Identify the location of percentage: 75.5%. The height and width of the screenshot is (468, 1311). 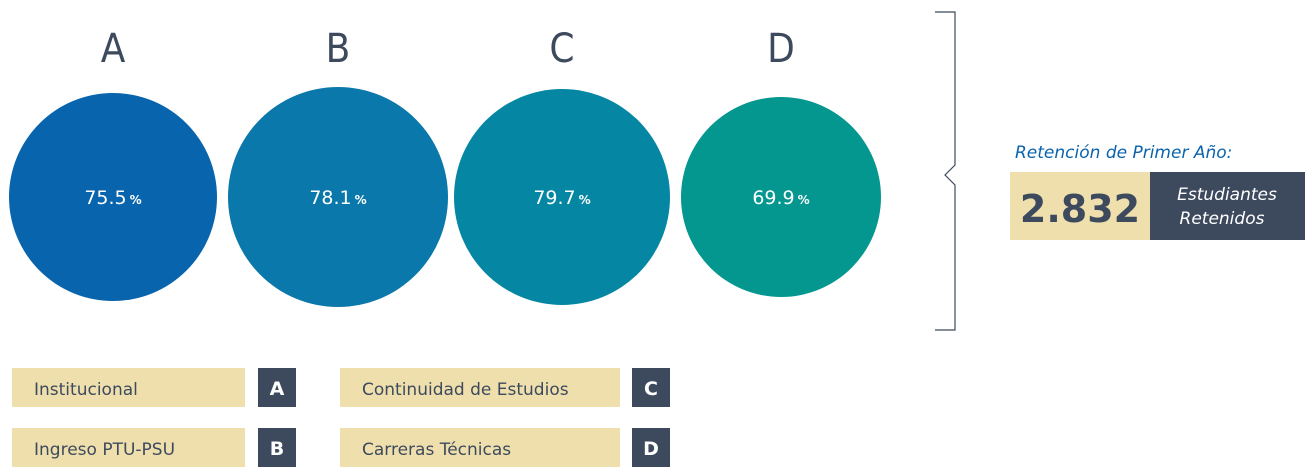
(112, 198).